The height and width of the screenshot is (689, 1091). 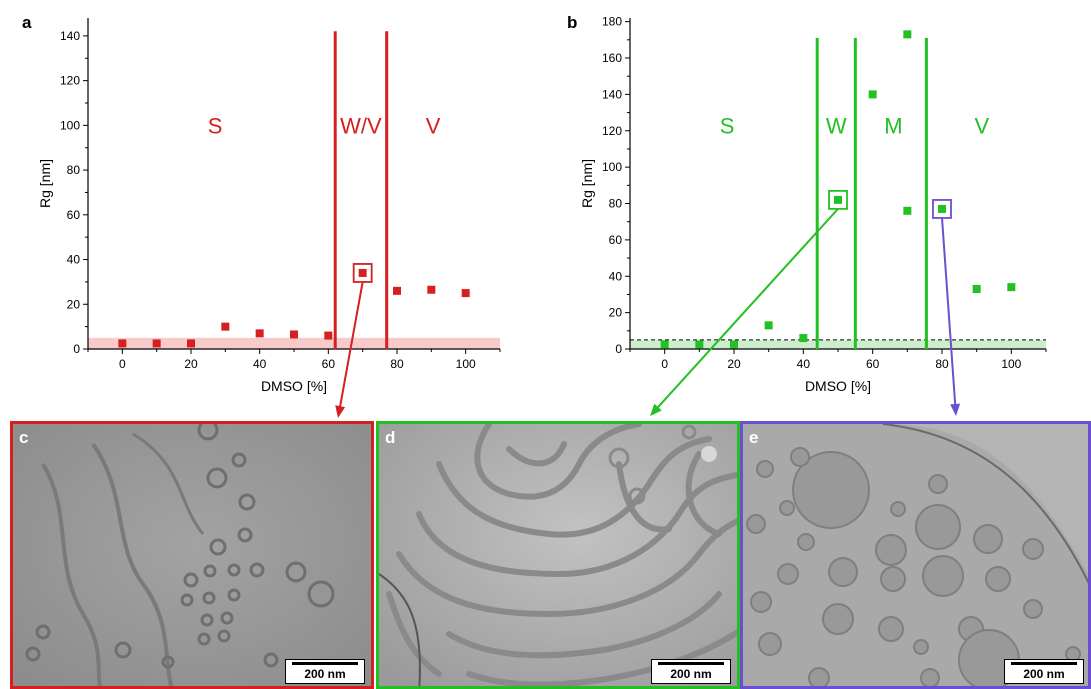 I want to click on panel-letter-a: a, so click(x=27, y=22).